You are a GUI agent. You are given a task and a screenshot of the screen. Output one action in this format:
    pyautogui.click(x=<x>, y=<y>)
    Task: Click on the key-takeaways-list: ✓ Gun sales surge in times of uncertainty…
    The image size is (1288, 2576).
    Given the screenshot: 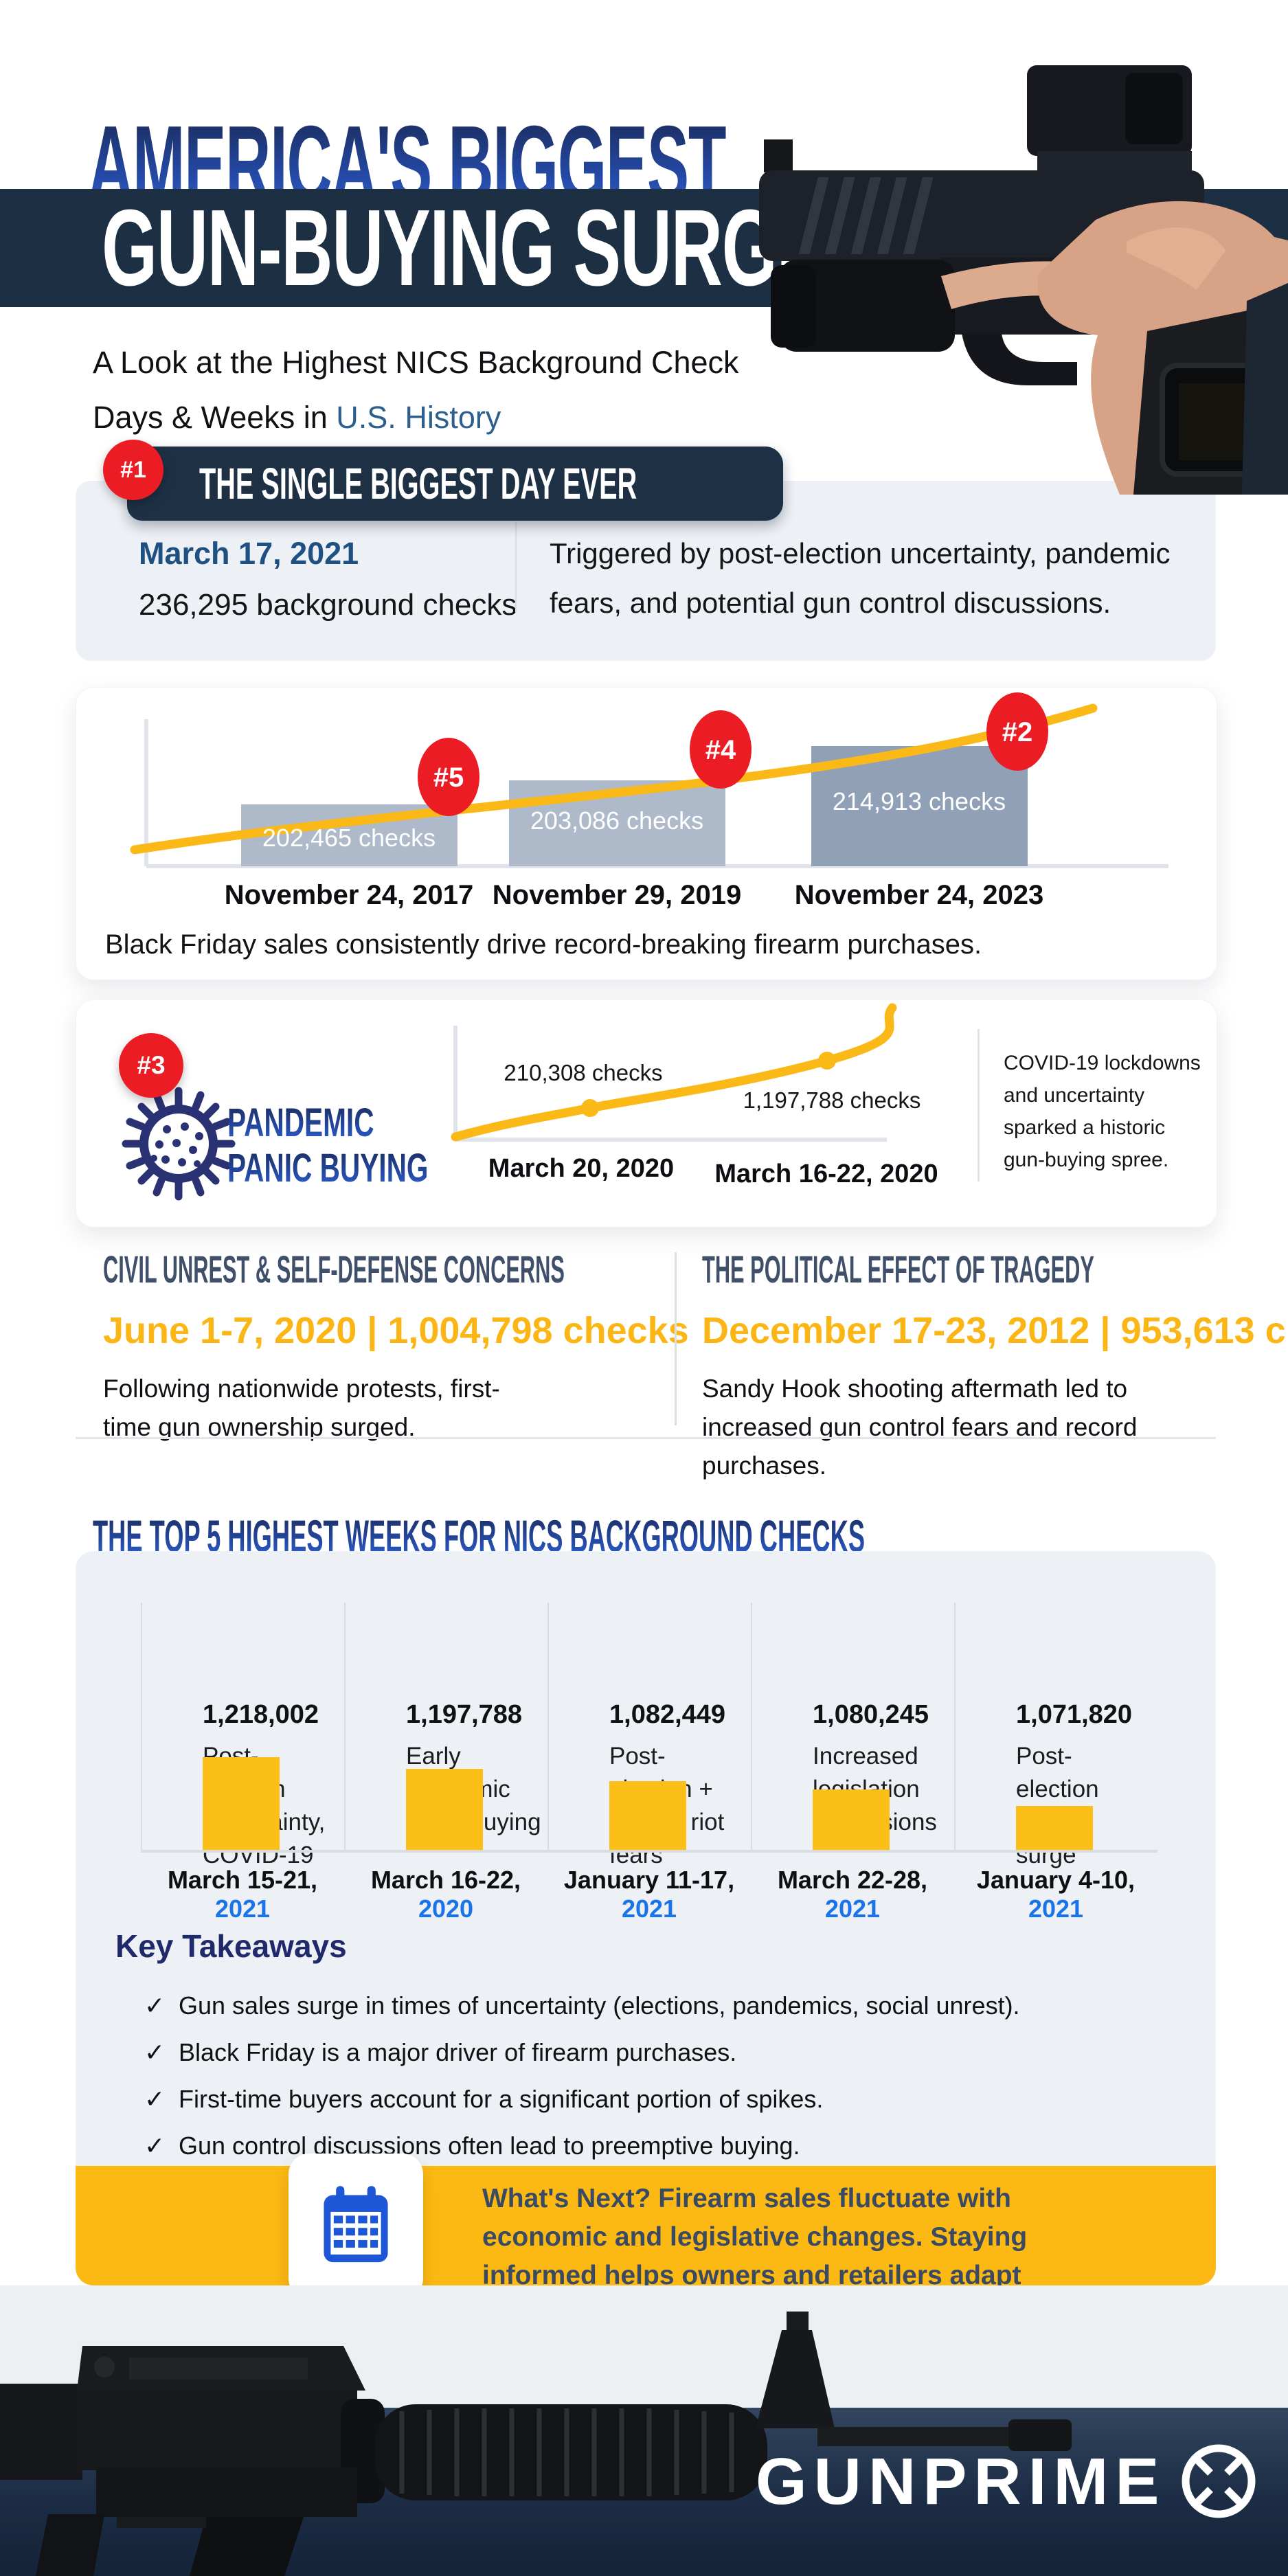 What is the action you would take?
    pyautogui.click(x=582, y=2084)
    